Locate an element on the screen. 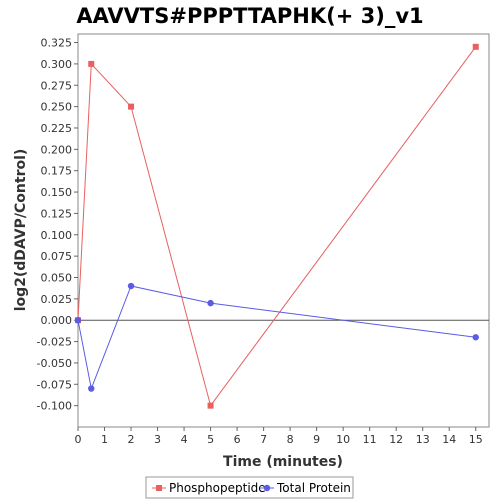  y-tick-label: 0.125 is located at coordinates (57, 213).